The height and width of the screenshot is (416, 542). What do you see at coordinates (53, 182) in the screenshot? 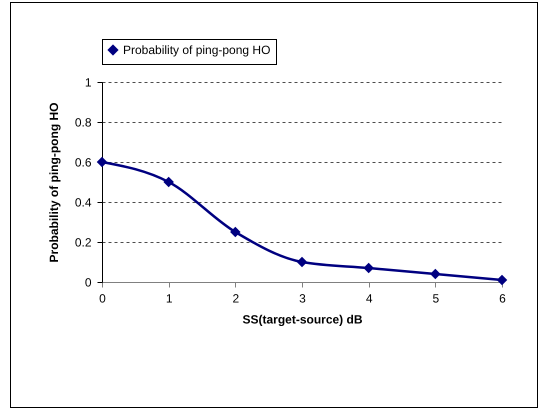
I see `y-axis-title: Probability of ping-pong HO` at bounding box center [53, 182].